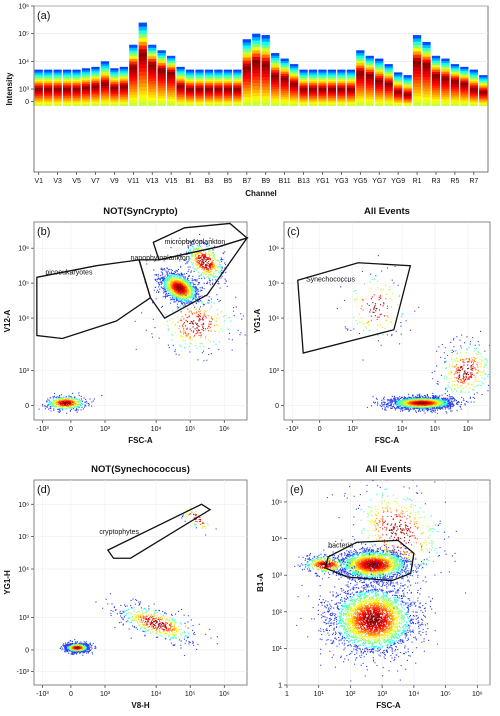  I want to click on gate-nanophytoplankton, so click(193, 277).